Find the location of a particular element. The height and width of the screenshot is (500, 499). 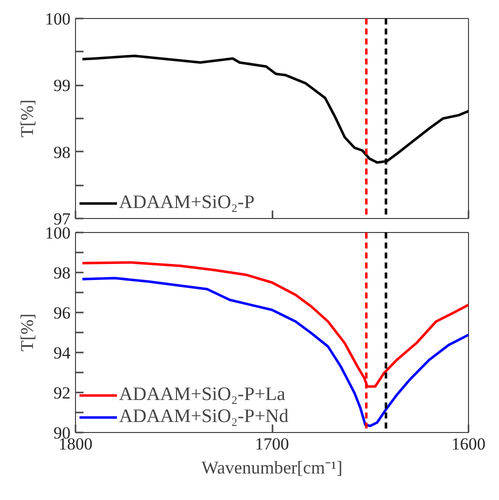

x-tick-label: 1600 is located at coordinates (469, 444).